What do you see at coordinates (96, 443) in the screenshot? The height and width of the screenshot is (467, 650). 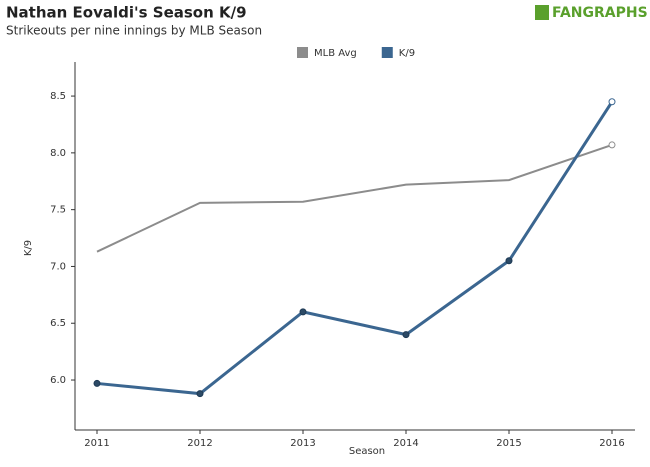 I see `x-tick-label: 2011` at bounding box center [96, 443].